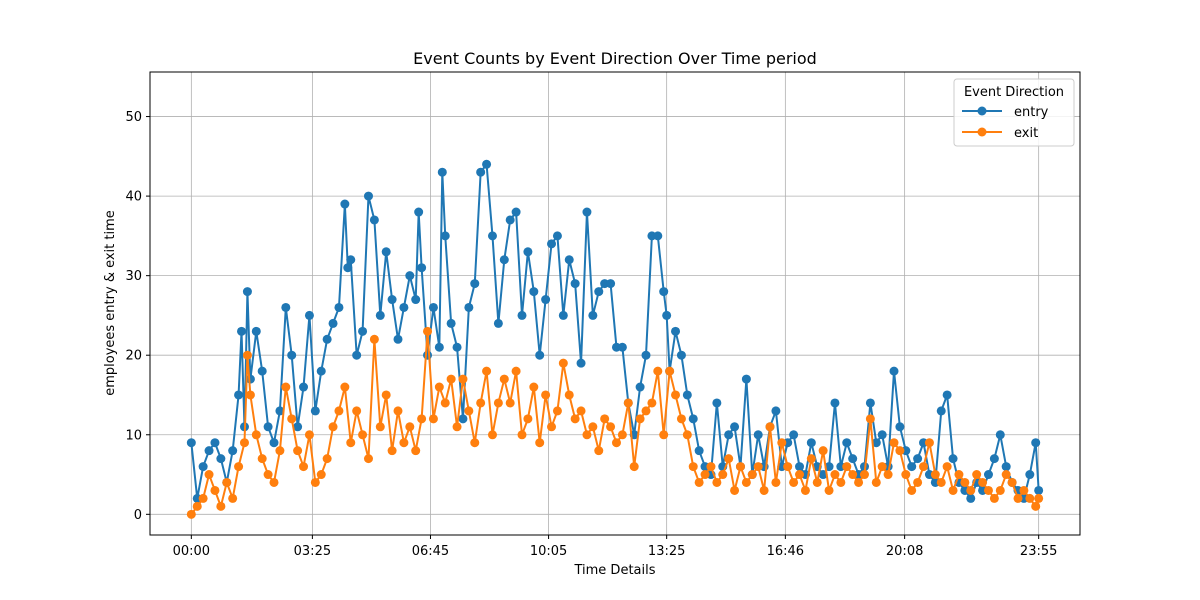  I want to click on y-tick-label: 50, so click(133, 117).